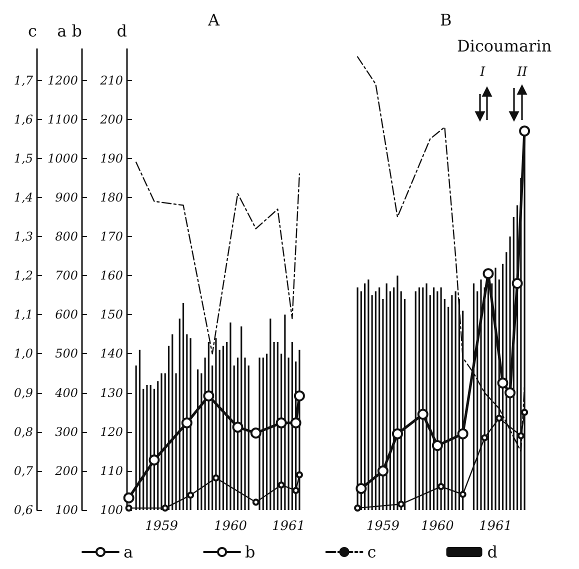 The width and height of the screenshot is (579, 569). I want to click on y-tick-label: 140, so click(112, 353).